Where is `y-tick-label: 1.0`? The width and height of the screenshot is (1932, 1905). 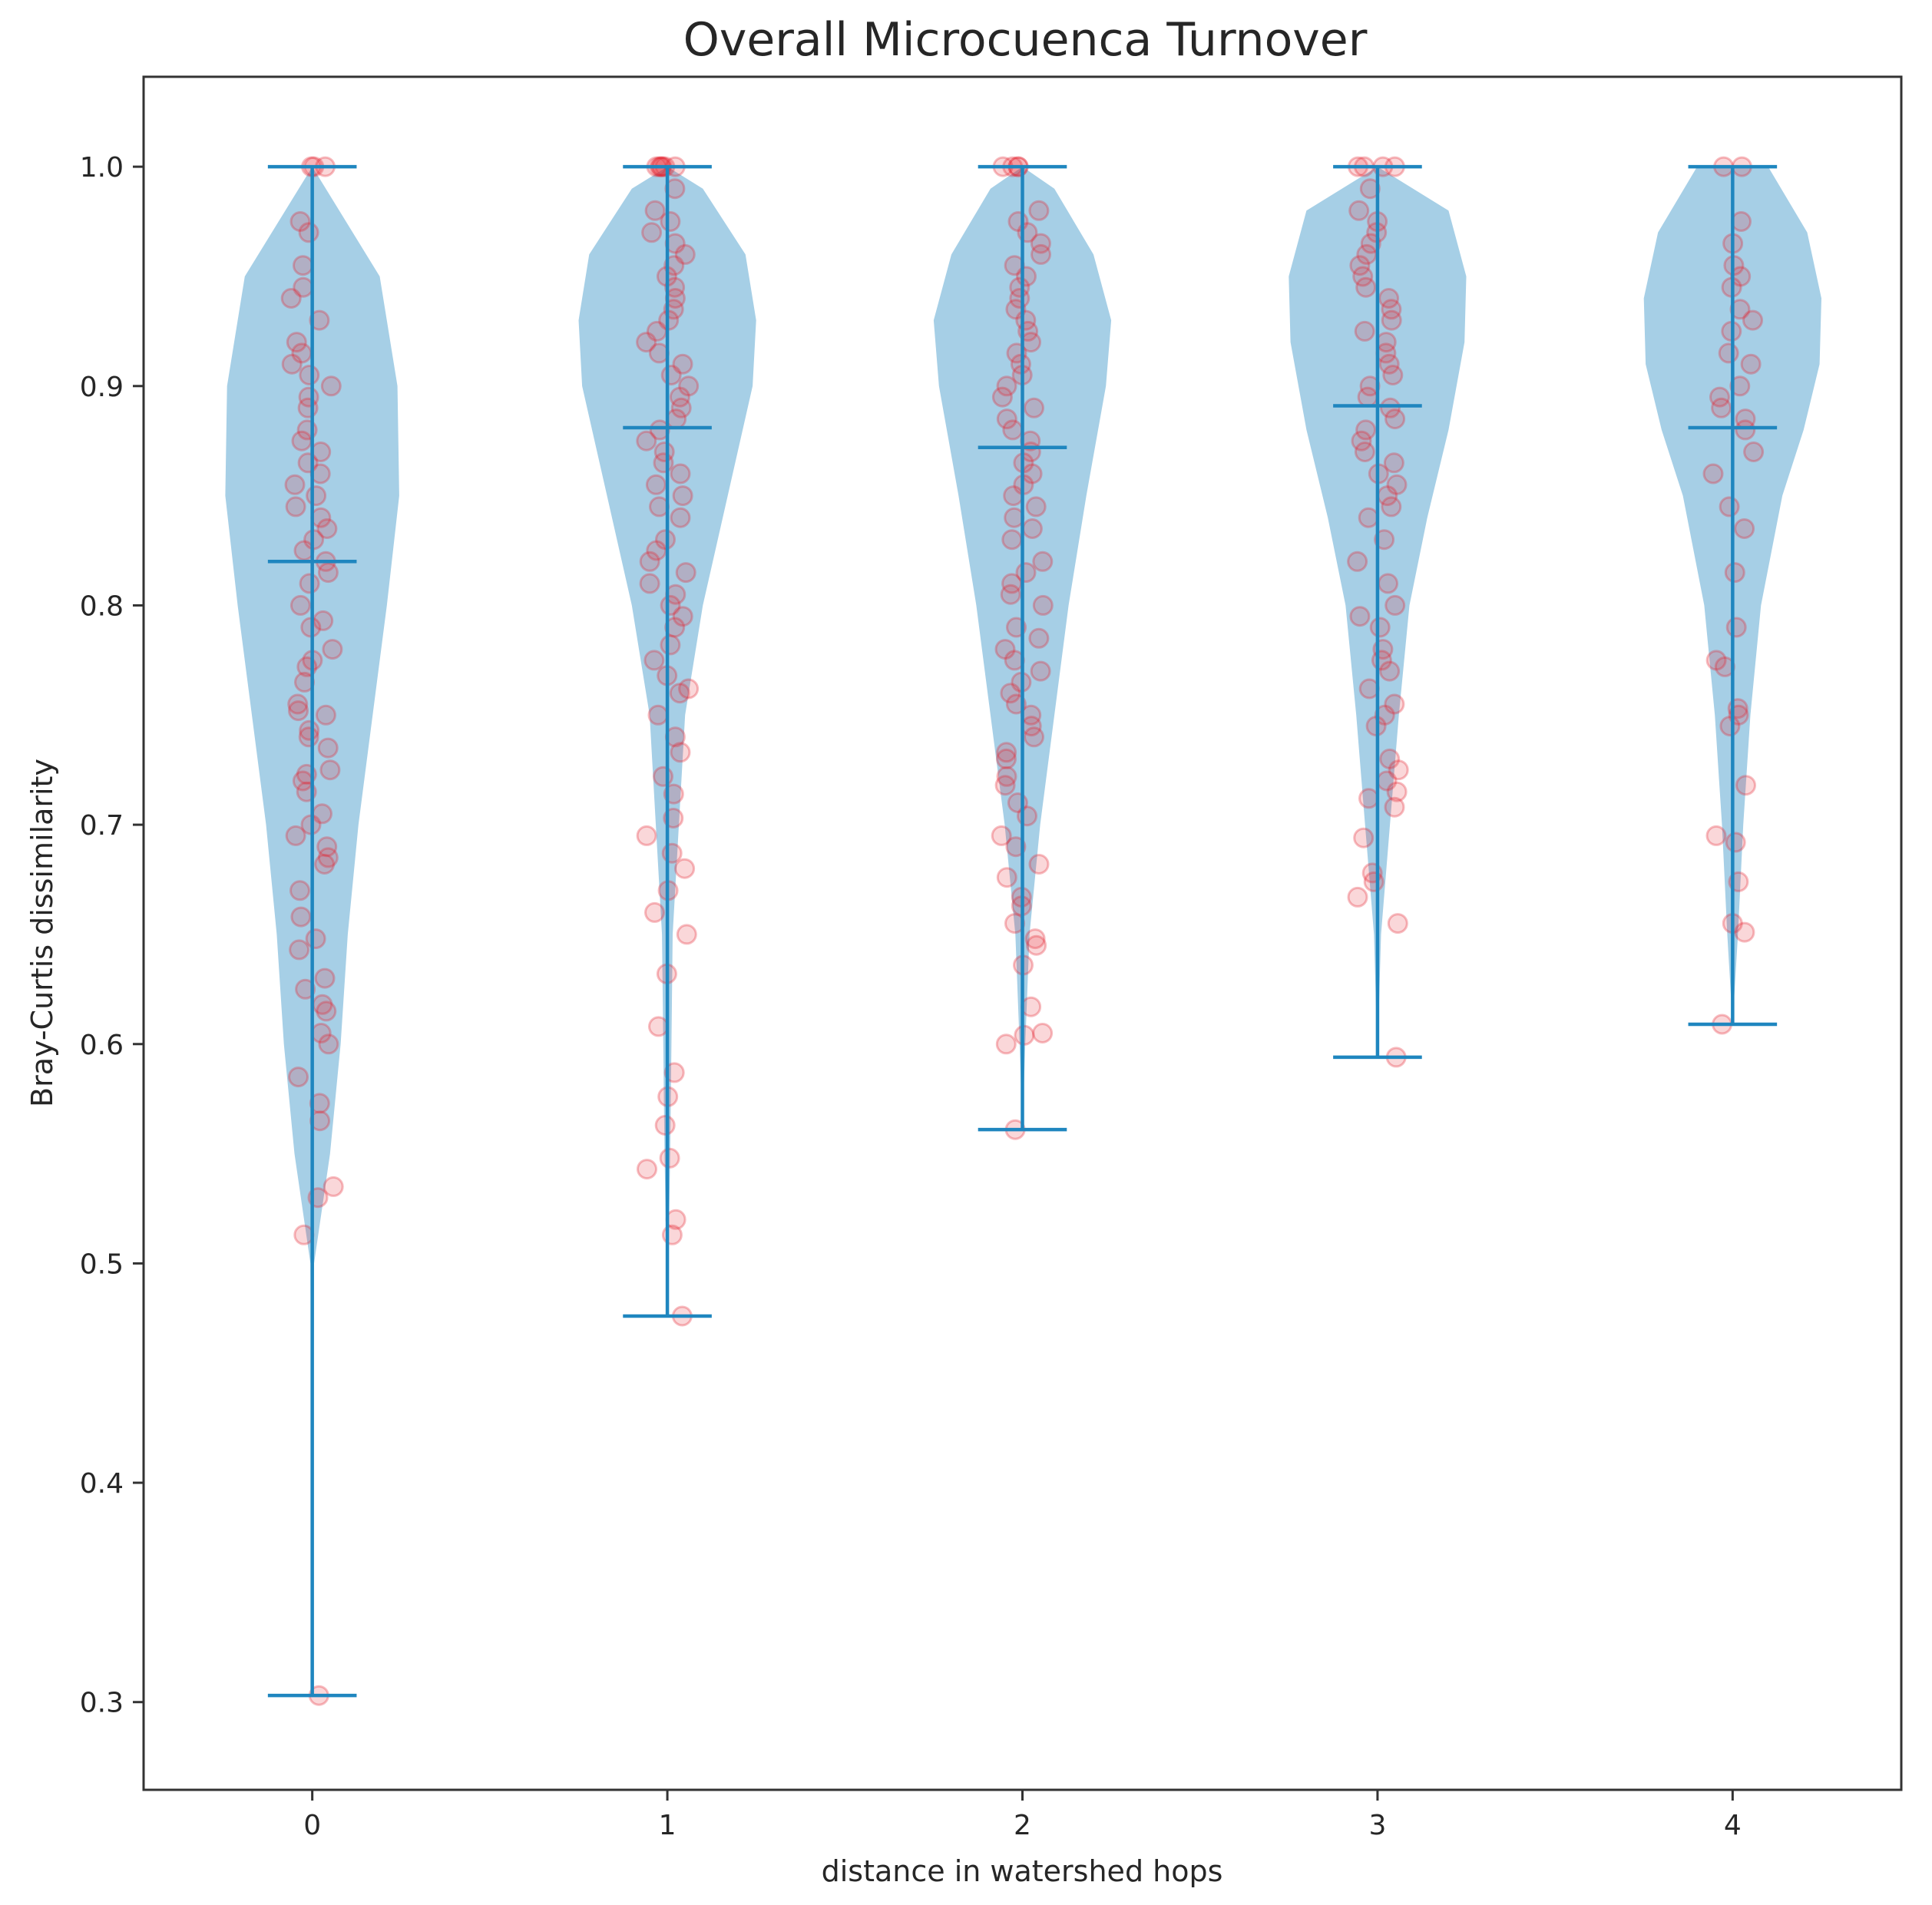 y-tick-label: 1.0 is located at coordinates (102, 168).